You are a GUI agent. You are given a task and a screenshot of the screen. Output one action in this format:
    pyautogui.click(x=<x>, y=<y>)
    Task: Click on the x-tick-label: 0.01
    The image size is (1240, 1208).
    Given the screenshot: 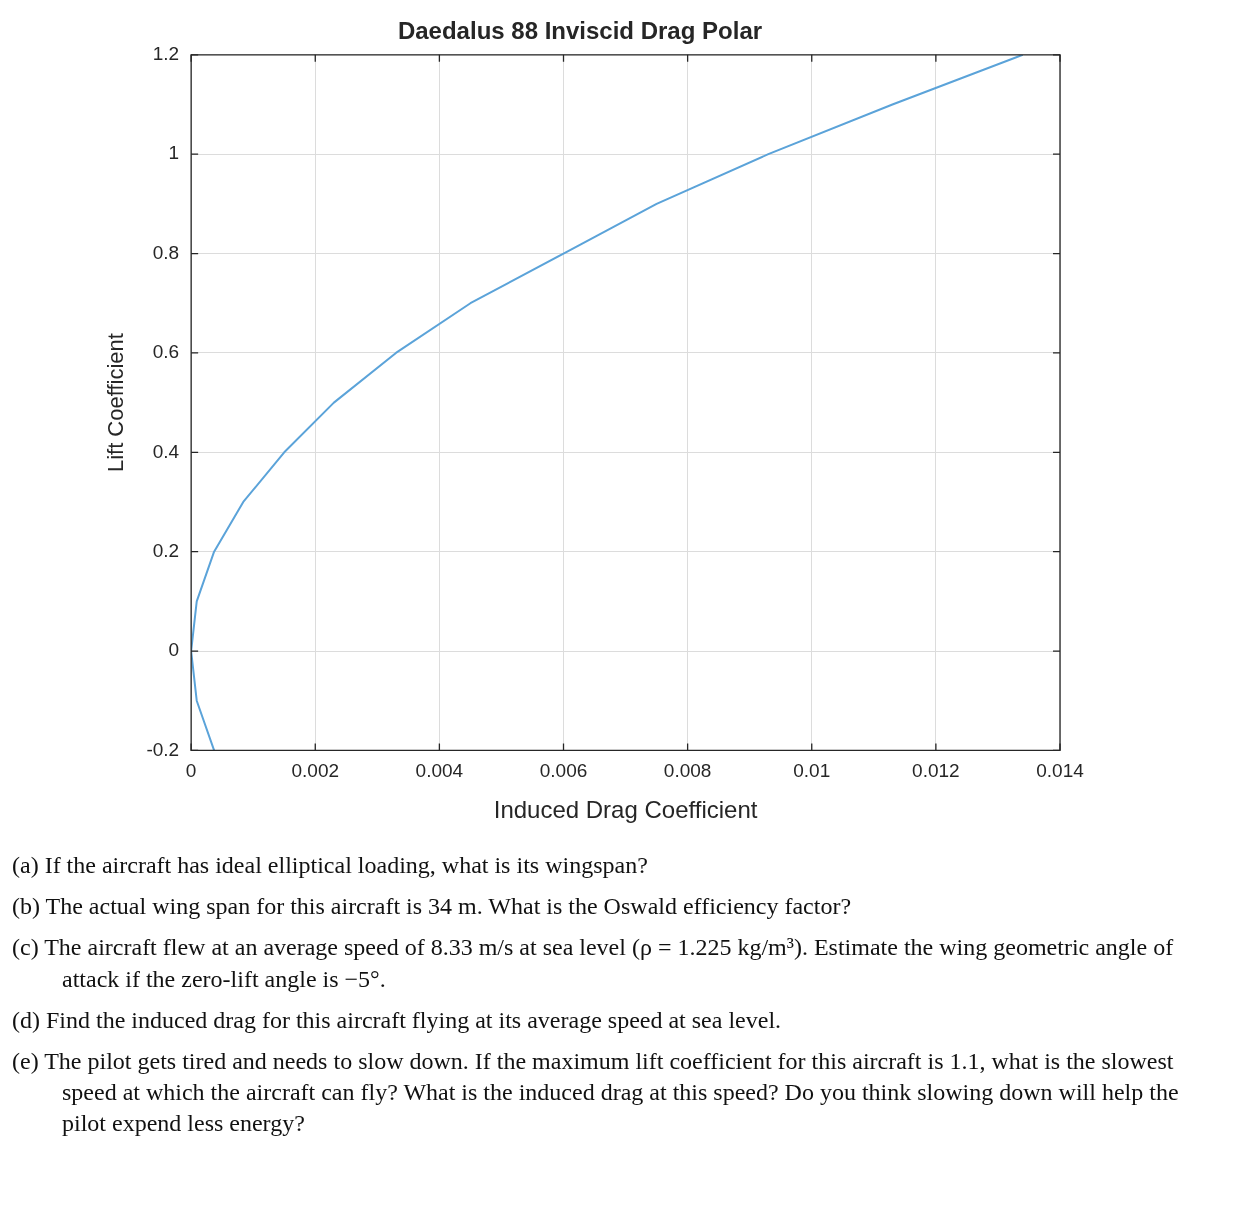 What is the action you would take?
    pyautogui.click(x=812, y=771)
    